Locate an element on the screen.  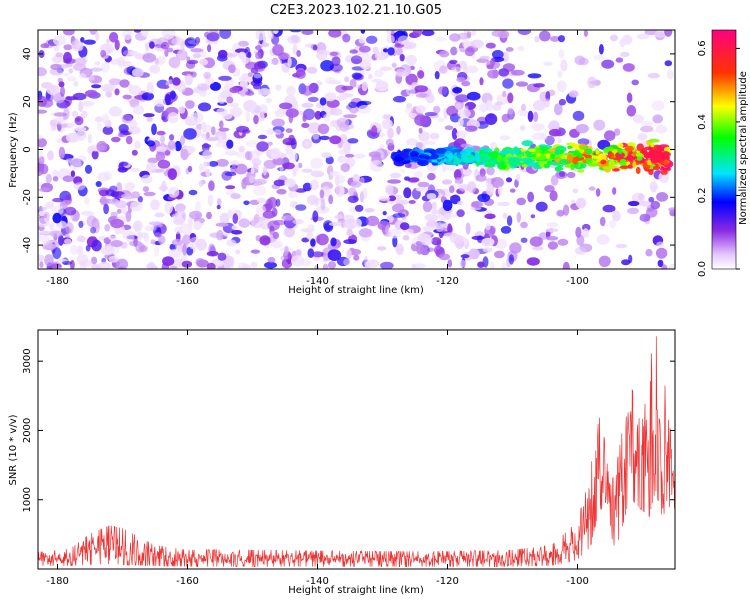
heatmap-y-tick-label: 20 is located at coordinates (27, 101).